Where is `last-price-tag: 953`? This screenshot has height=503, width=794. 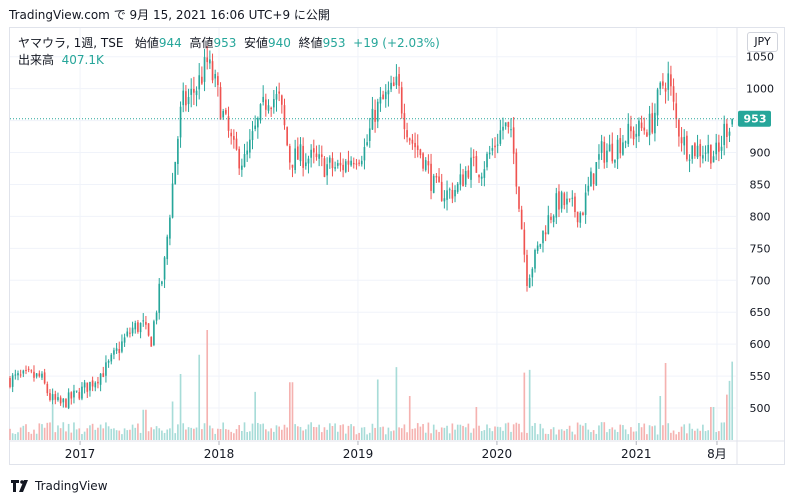
last-price-tag: 953 is located at coordinates (754, 118).